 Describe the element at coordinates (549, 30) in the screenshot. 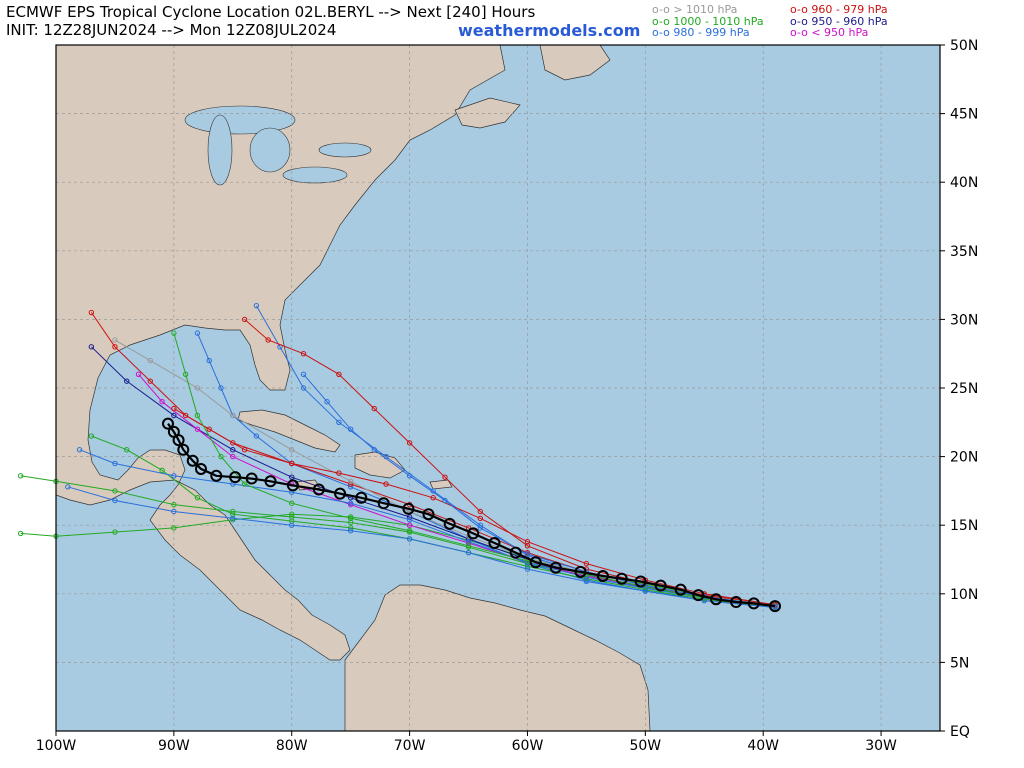

I see `site-link: weathermodels.com` at that location.